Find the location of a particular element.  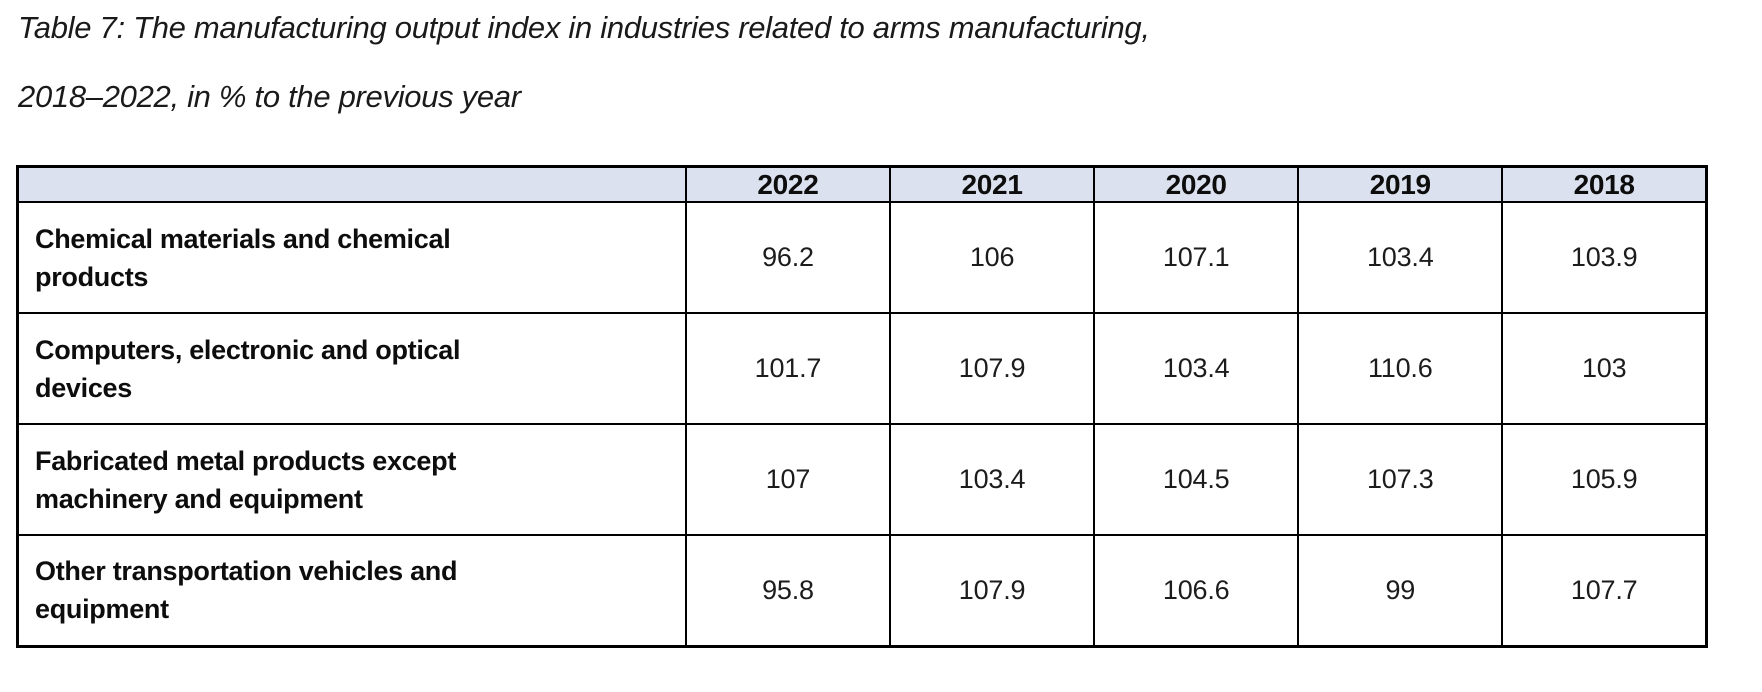

value-cell: 105.9 is located at coordinates (1604, 479).